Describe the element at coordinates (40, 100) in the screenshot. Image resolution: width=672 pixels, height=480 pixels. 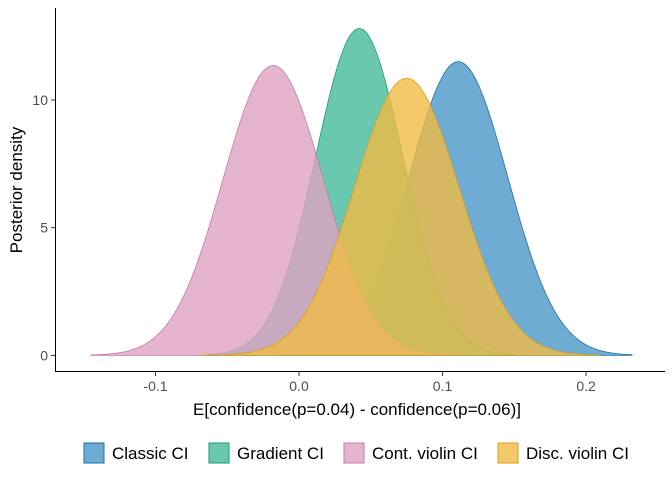
I see `y-tick-label: 10` at that location.